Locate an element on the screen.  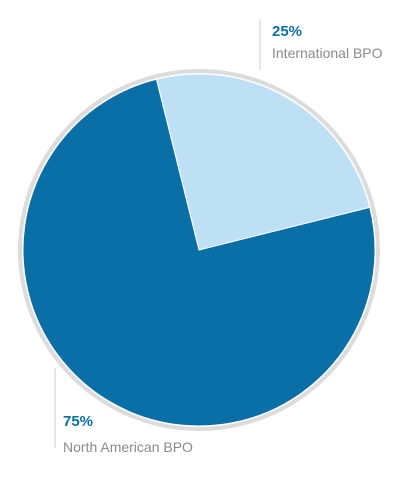
category-label-international: International BPO is located at coordinates (327, 53).